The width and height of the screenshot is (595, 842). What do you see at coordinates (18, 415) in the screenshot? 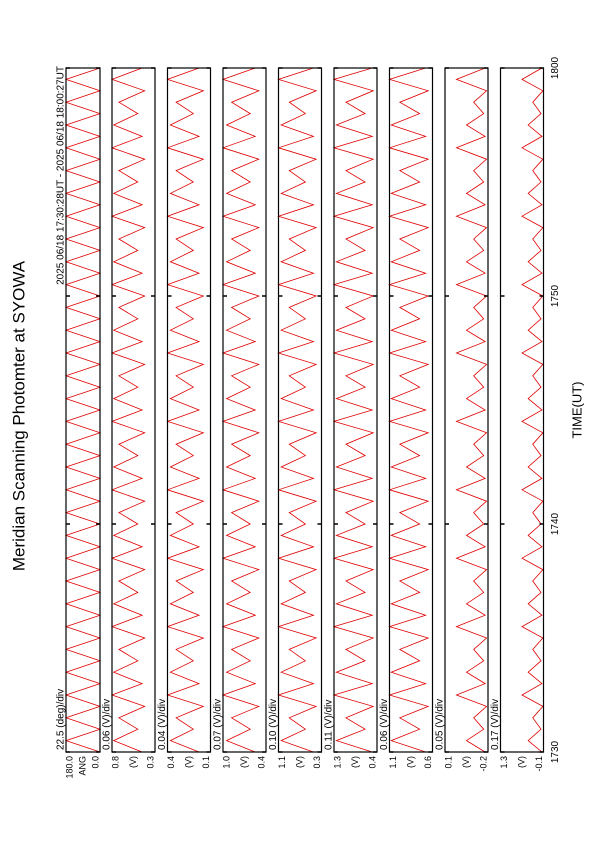
I see `chart-title: Meridian Scanning Photomter at SYOWA` at bounding box center [18, 415].